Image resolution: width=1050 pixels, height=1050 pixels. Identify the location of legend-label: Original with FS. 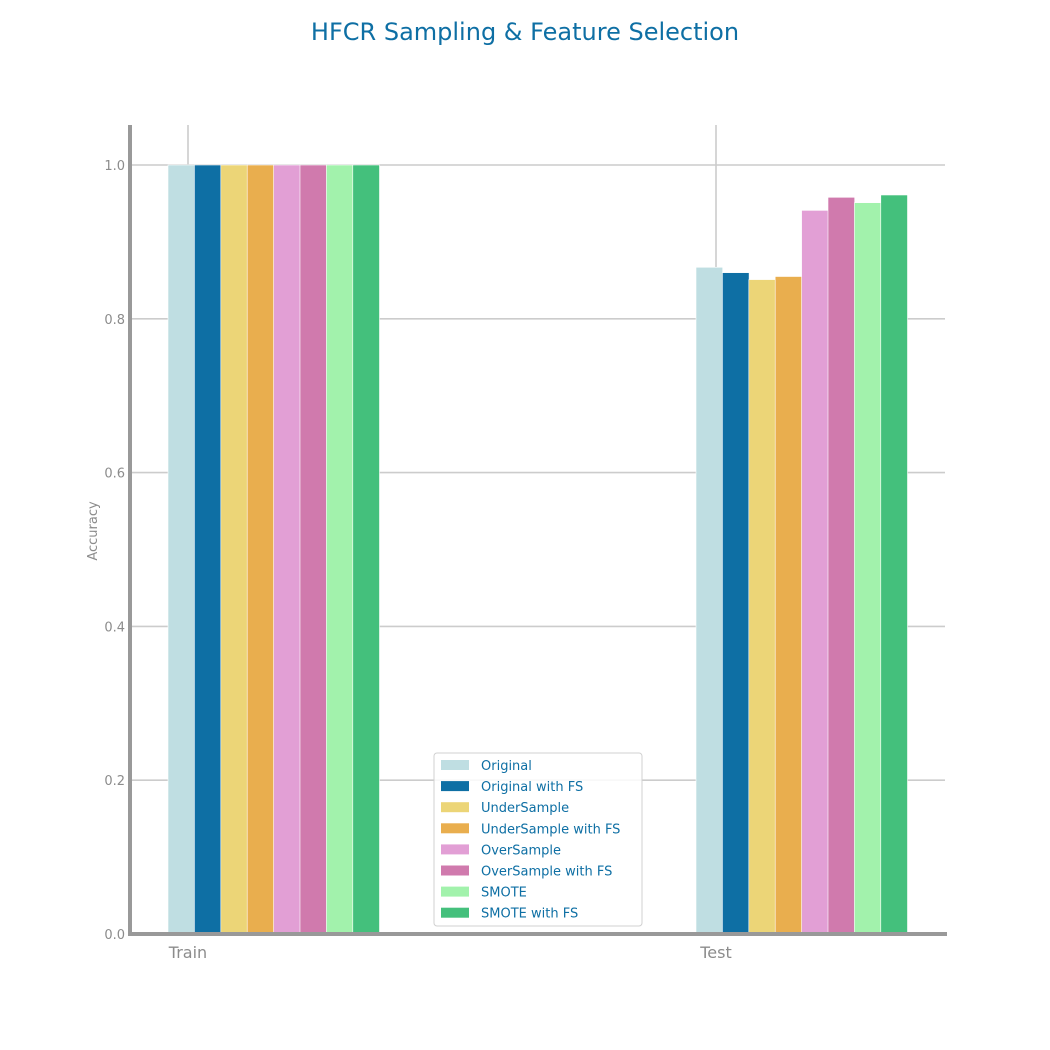
(532, 787).